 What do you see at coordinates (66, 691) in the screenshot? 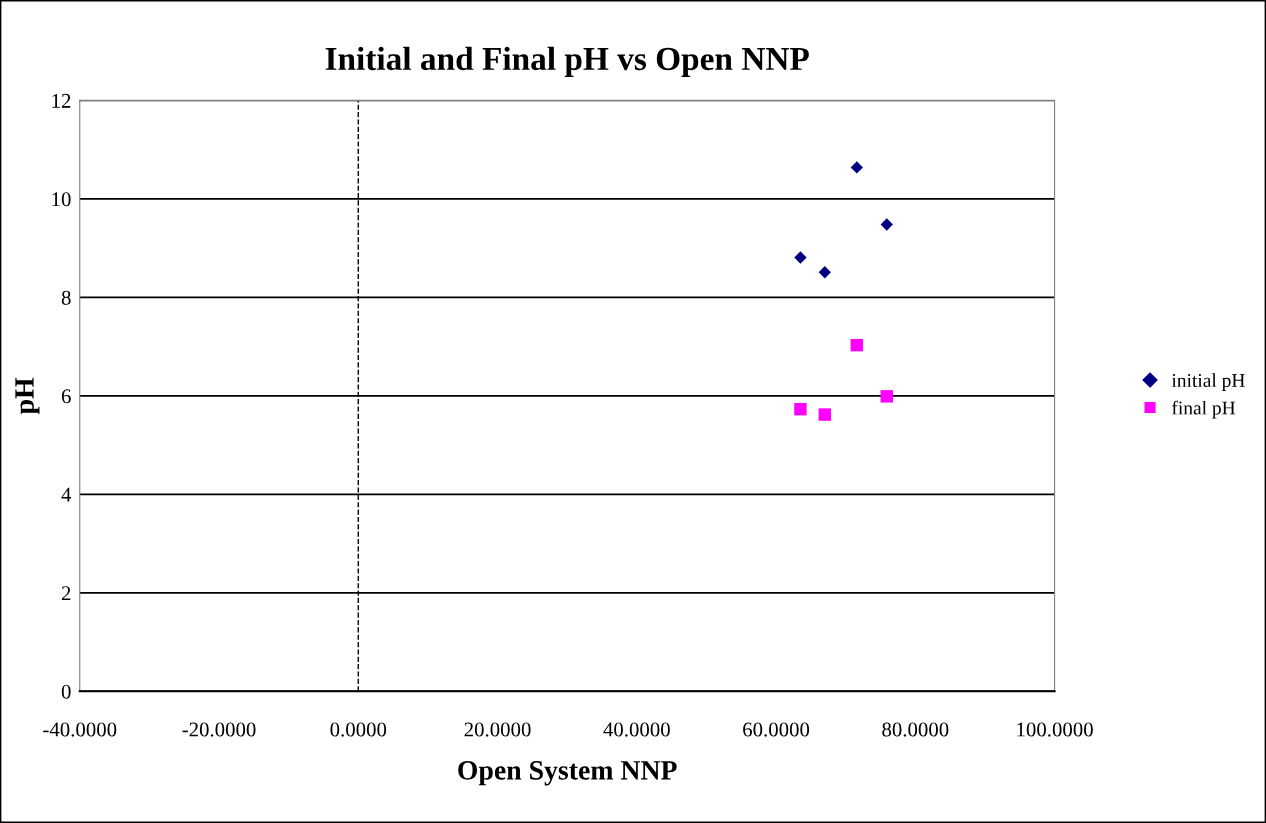
I see `y-tick-label: 0` at bounding box center [66, 691].